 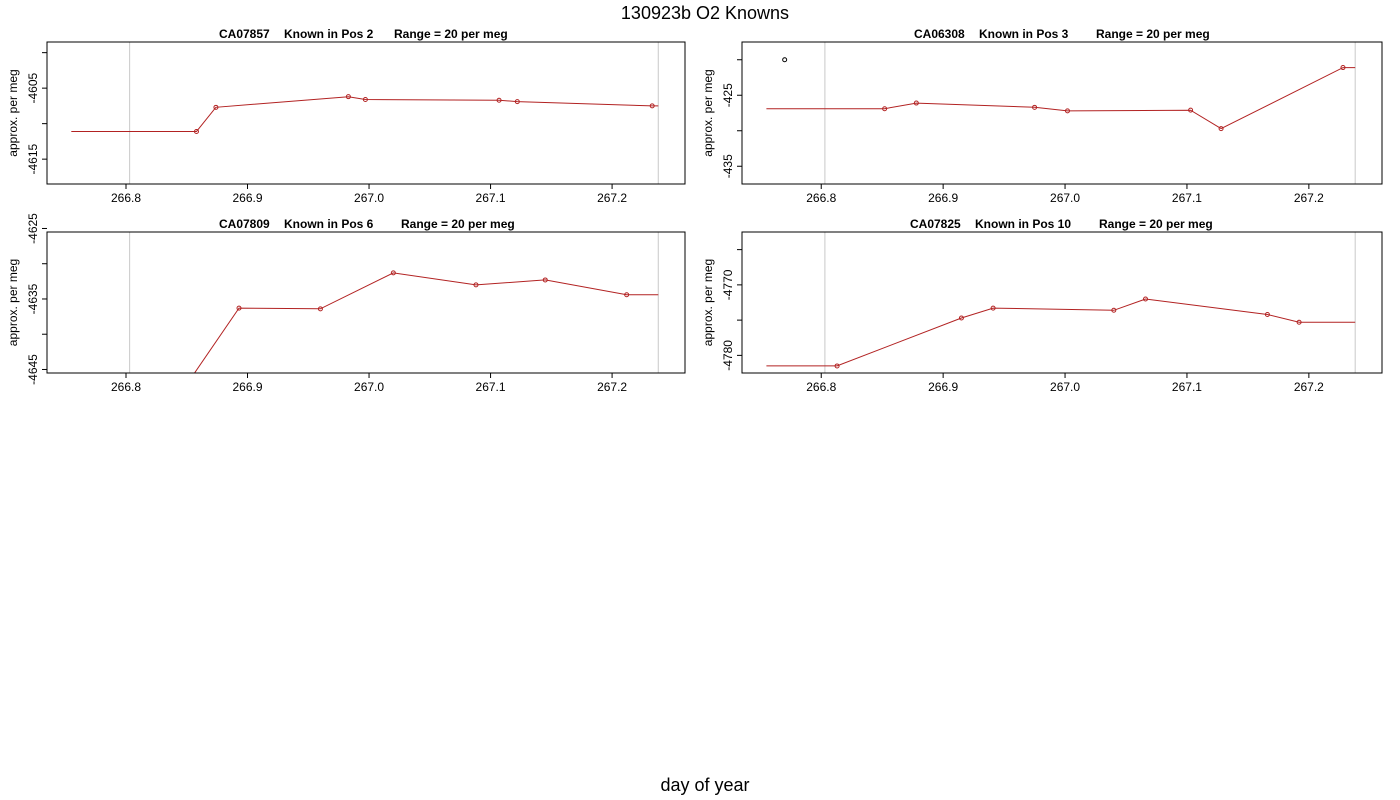 I want to click on y-tick-label: -4770, so click(x=728, y=284).